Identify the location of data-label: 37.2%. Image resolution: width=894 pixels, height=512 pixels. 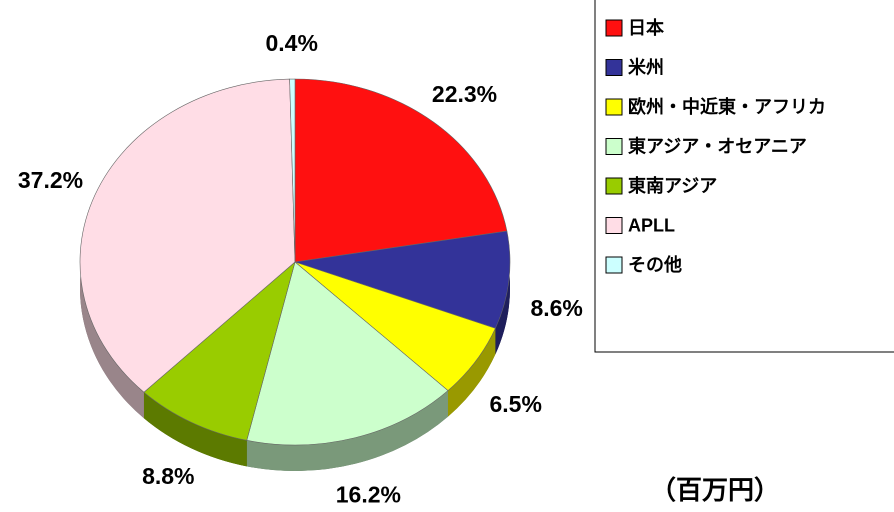
(50, 180).